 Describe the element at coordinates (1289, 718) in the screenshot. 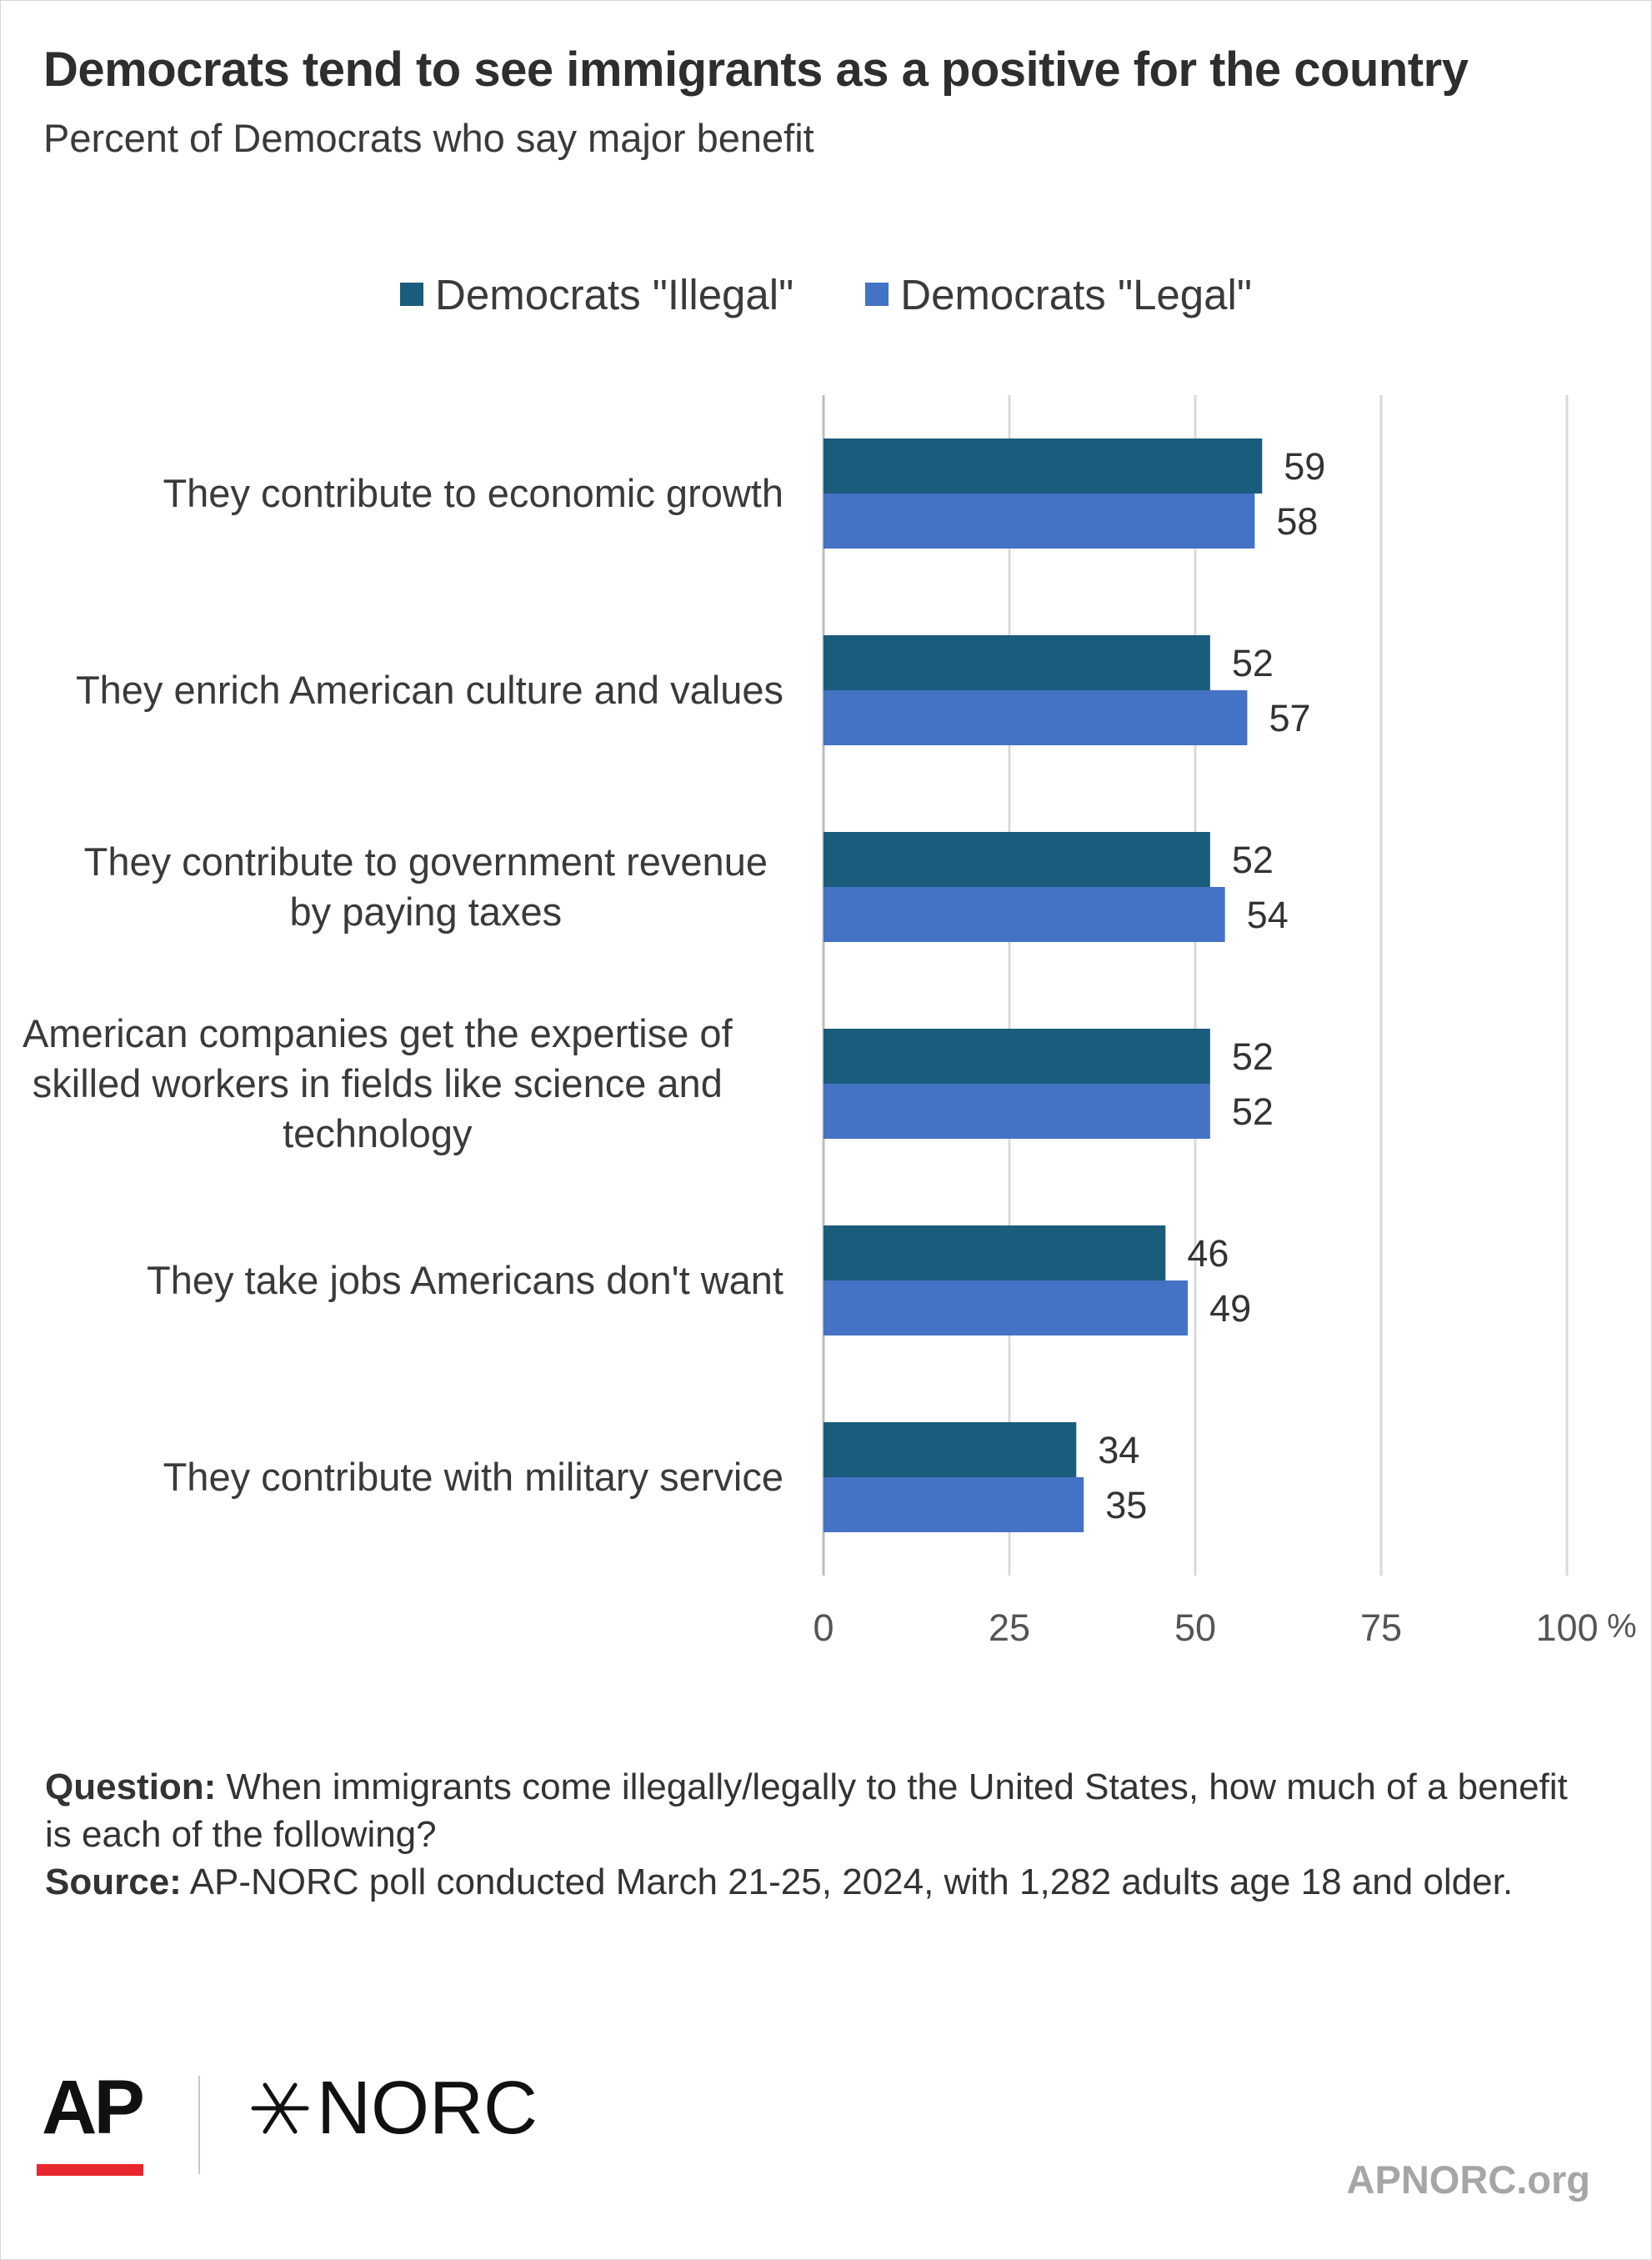

I see `data-label-legal-1: 57` at that location.